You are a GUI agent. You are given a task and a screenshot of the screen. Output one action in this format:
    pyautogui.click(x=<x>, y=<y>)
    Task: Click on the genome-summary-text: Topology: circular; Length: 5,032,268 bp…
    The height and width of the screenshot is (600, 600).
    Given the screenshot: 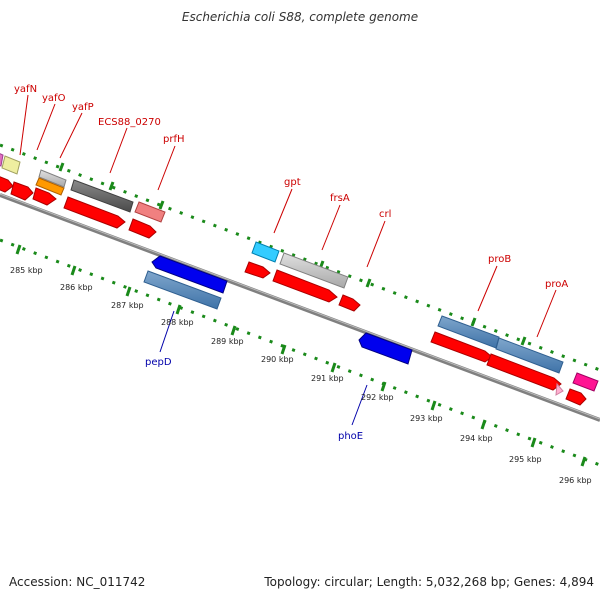 What is the action you would take?
    pyautogui.click(x=429, y=582)
    